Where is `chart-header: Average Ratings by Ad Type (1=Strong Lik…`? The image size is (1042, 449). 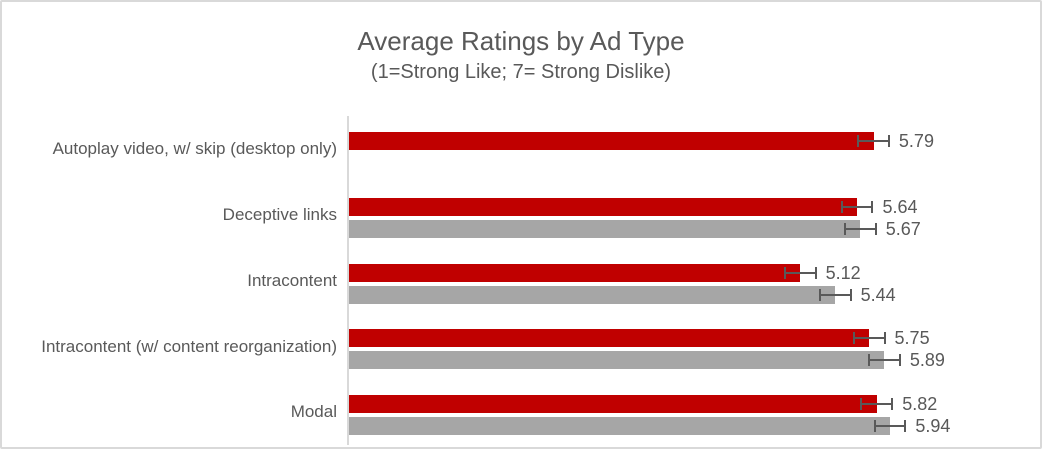
chart-header: Average Ratings by Ad Type (1=Strong Lik… is located at coordinates (521, 55).